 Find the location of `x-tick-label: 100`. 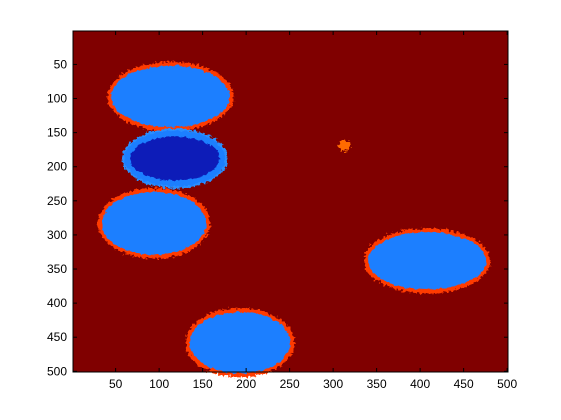

x-tick-label: 100 is located at coordinates (159, 384).